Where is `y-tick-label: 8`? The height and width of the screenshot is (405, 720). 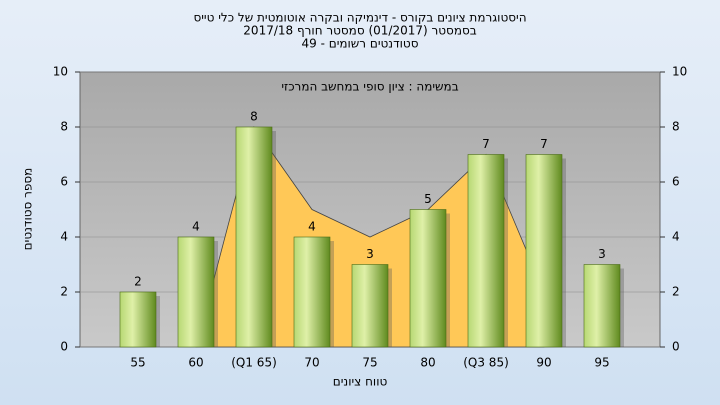 y-tick-label: 8 is located at coordinates (64, 127).